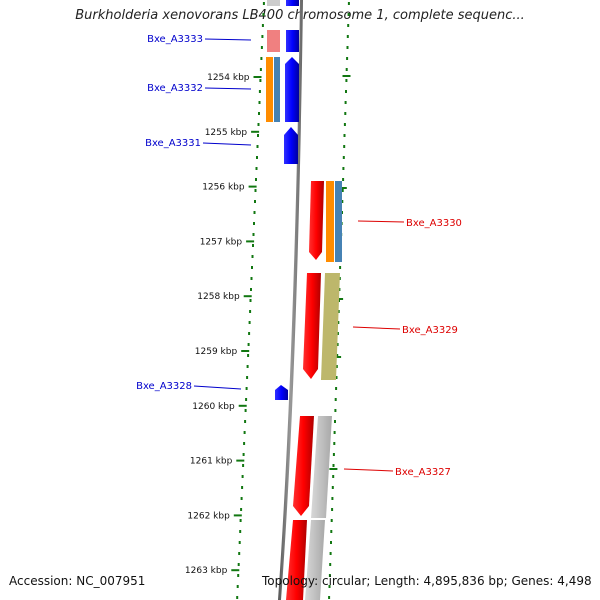 The width and height of the screenshot is (600, 600). What do you see at coordinates (303, 466) in the screenshot?
I see `gene-bxe-a3327-red` at bounding box center [303, 466].